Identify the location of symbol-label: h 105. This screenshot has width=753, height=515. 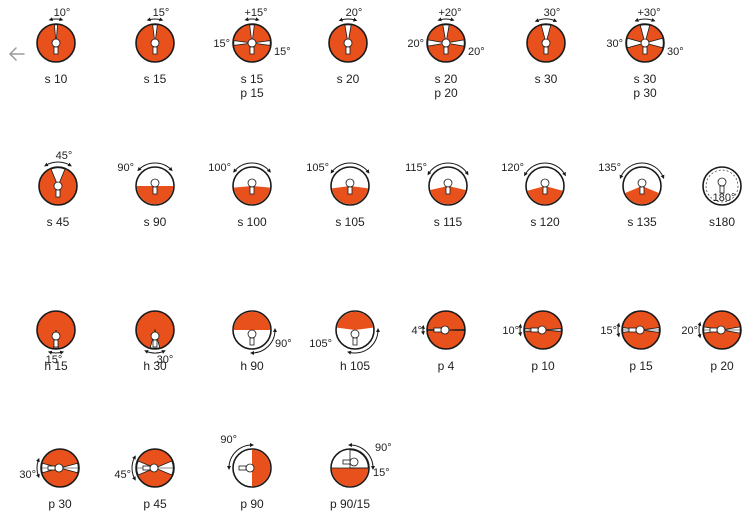
(355, 366).